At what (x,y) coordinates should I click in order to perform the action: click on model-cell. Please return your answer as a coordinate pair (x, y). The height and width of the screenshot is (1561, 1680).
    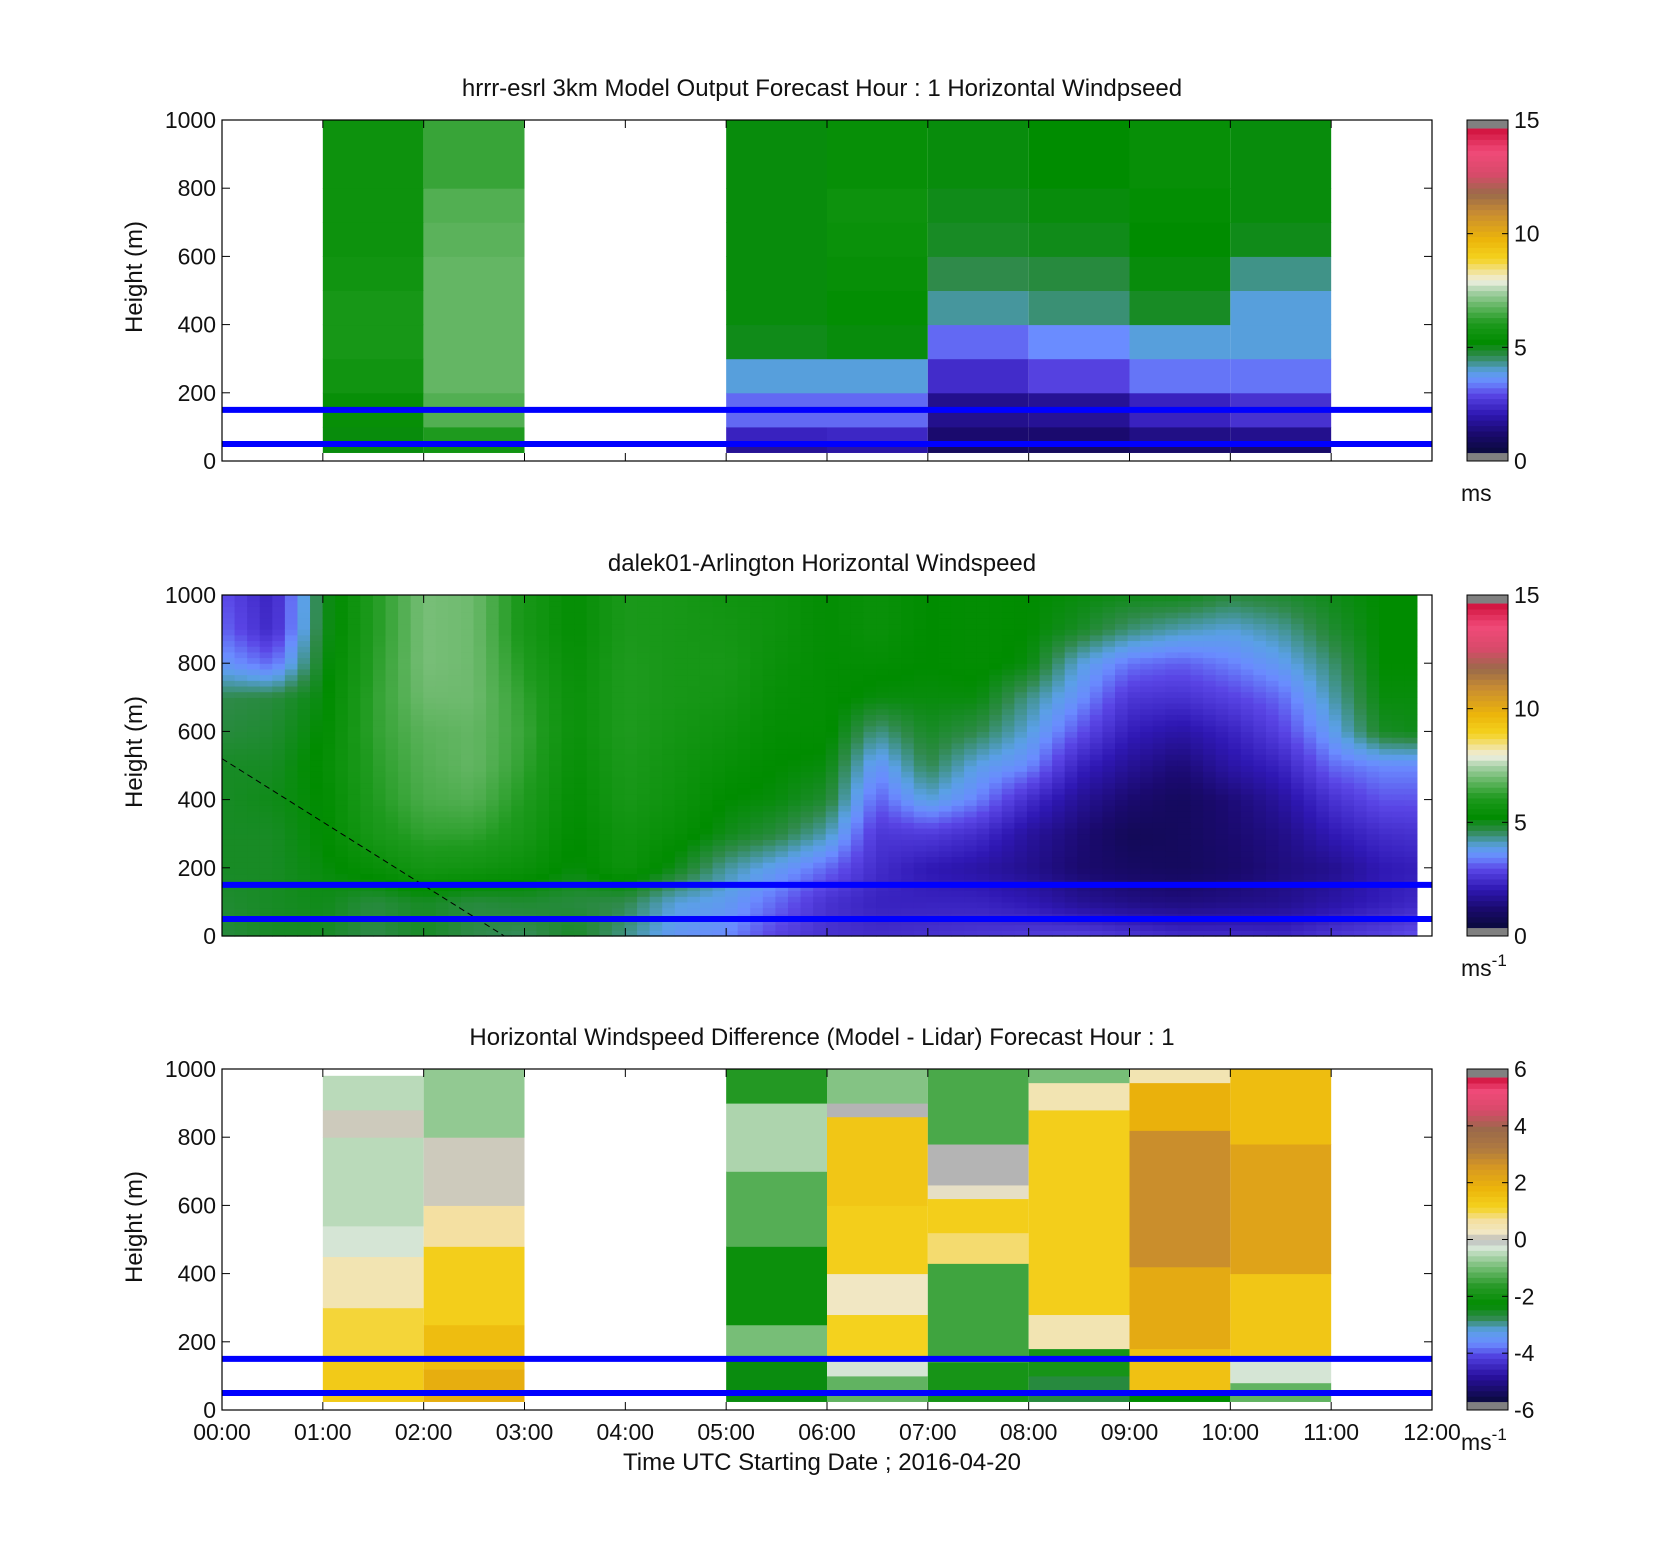
    Looking at the image, I should click on (474, 342).